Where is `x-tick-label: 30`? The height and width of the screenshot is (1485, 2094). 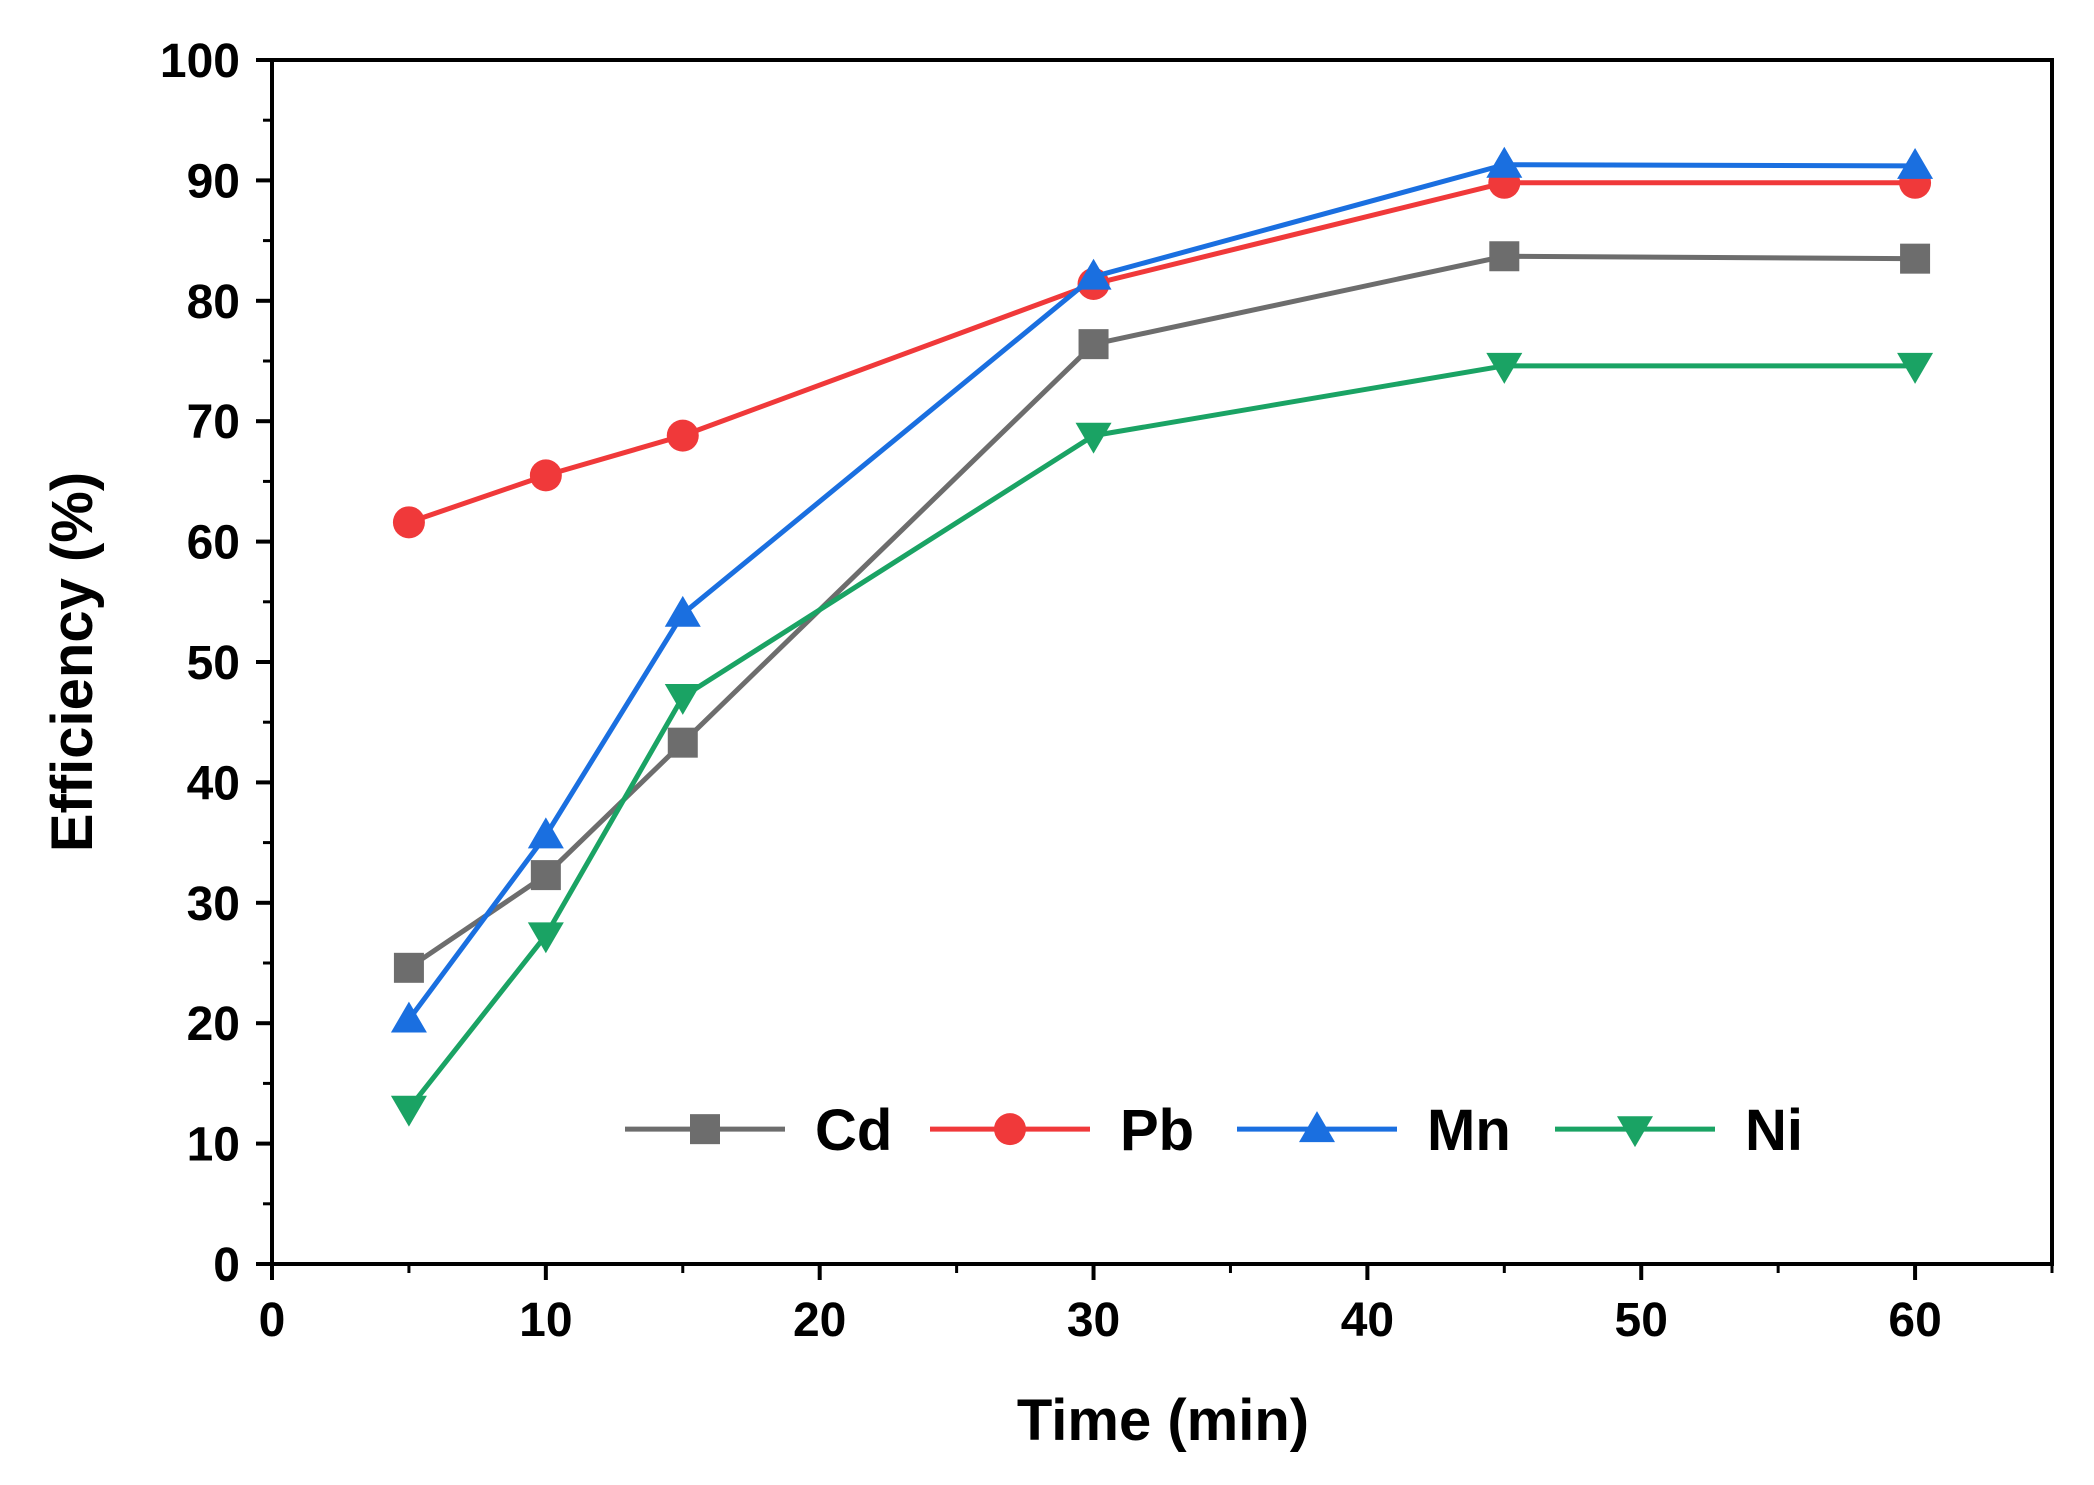 x-tick-label: 30 is located at coordinates (1093, 1320).